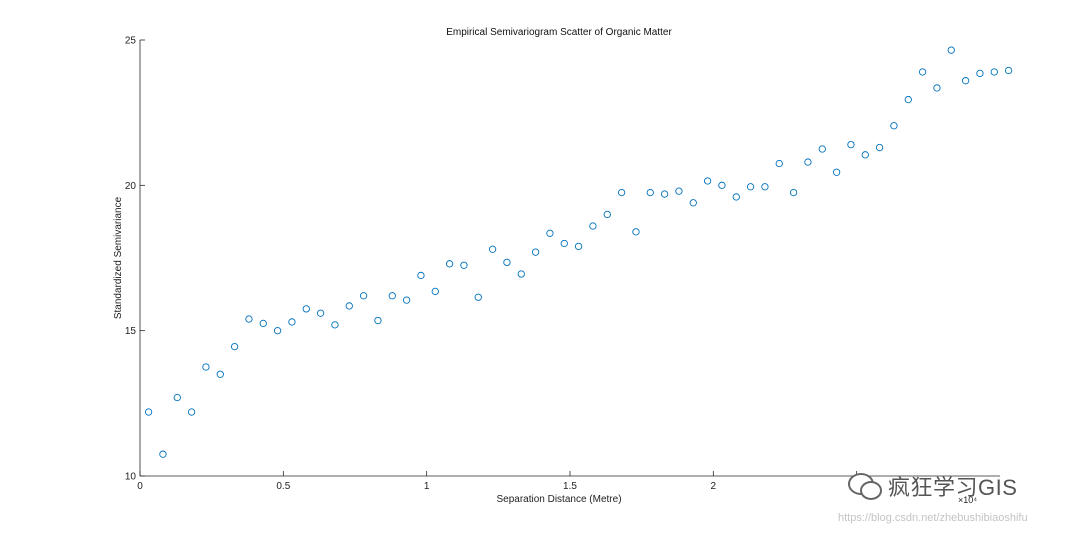 The height and width of the screenshot is (534, 1080). Describe the element at coordinates (427, 486) in the screenshot. I see `x-tick-label: 1` at that location.